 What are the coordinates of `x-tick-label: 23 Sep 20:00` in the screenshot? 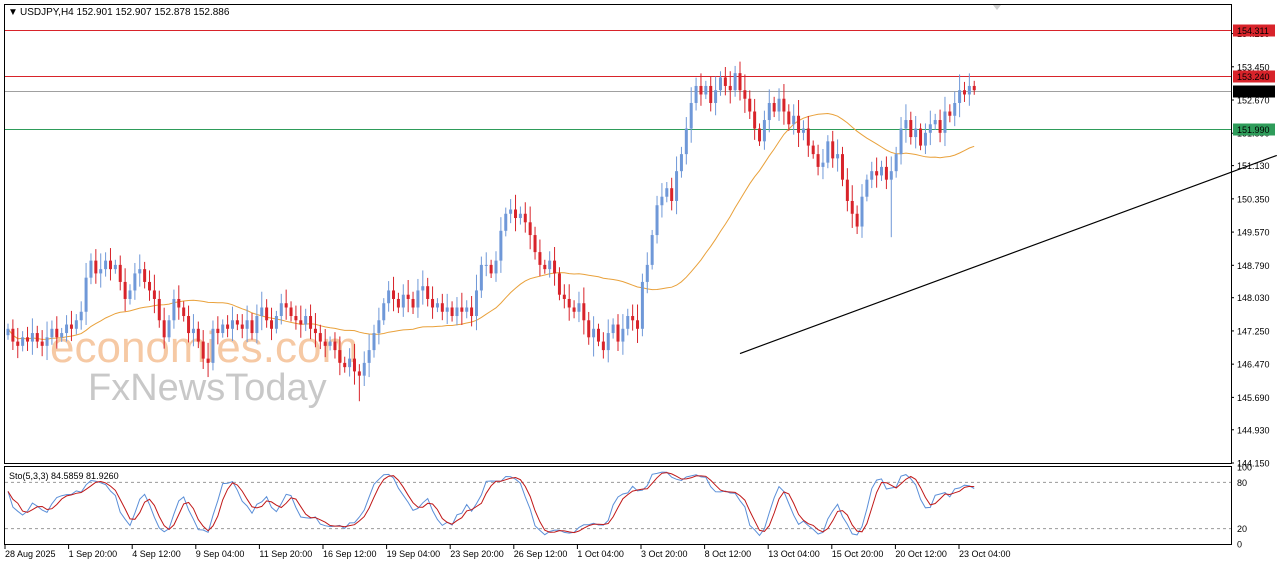 It's located at (477, 554).